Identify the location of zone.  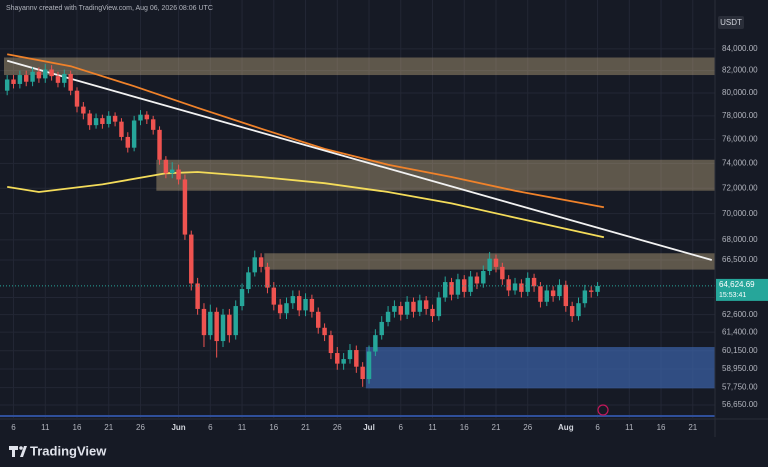
(540, 368).